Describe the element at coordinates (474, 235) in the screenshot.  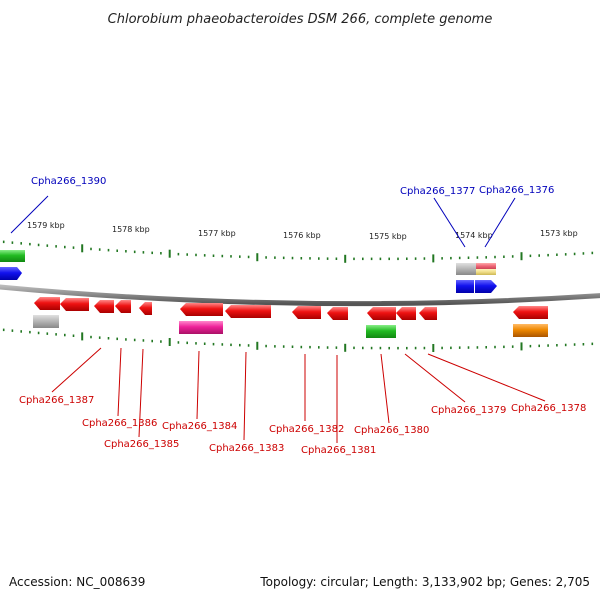
I see `scale-label: 1574 kbp` at that location.